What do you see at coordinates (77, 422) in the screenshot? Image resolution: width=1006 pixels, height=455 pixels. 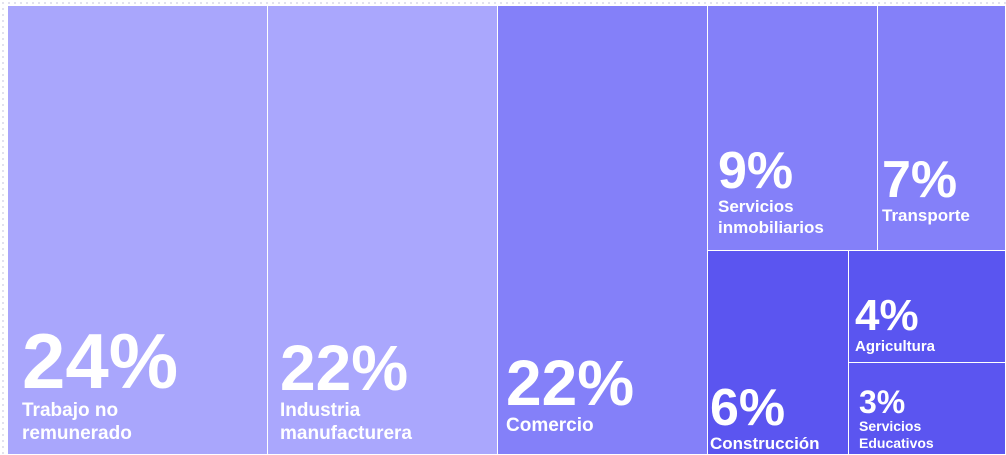 I see `category-label: Trabajo no remunerado` at bounding box center [77, 422].